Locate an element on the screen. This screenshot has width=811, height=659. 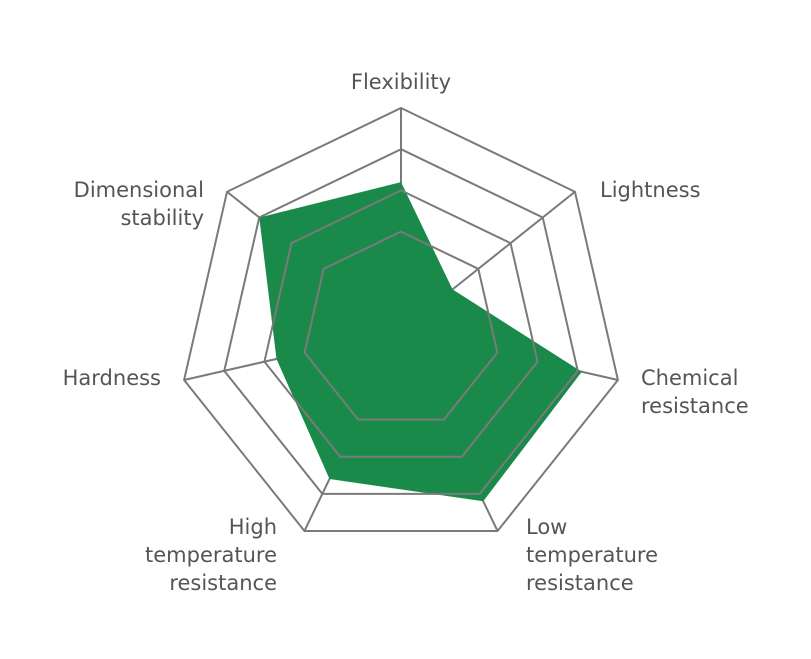
axis-label: Chemical resistance is located at coordinates (695, 392).